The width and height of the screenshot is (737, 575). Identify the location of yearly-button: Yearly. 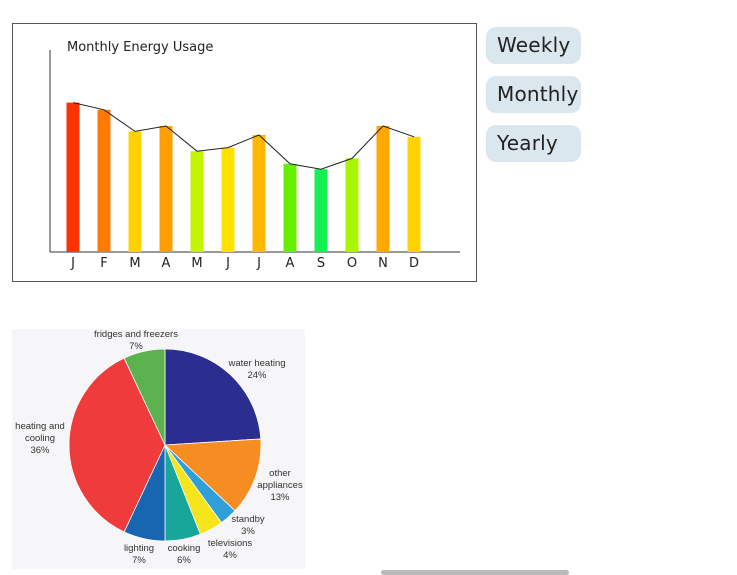
(533, 143).